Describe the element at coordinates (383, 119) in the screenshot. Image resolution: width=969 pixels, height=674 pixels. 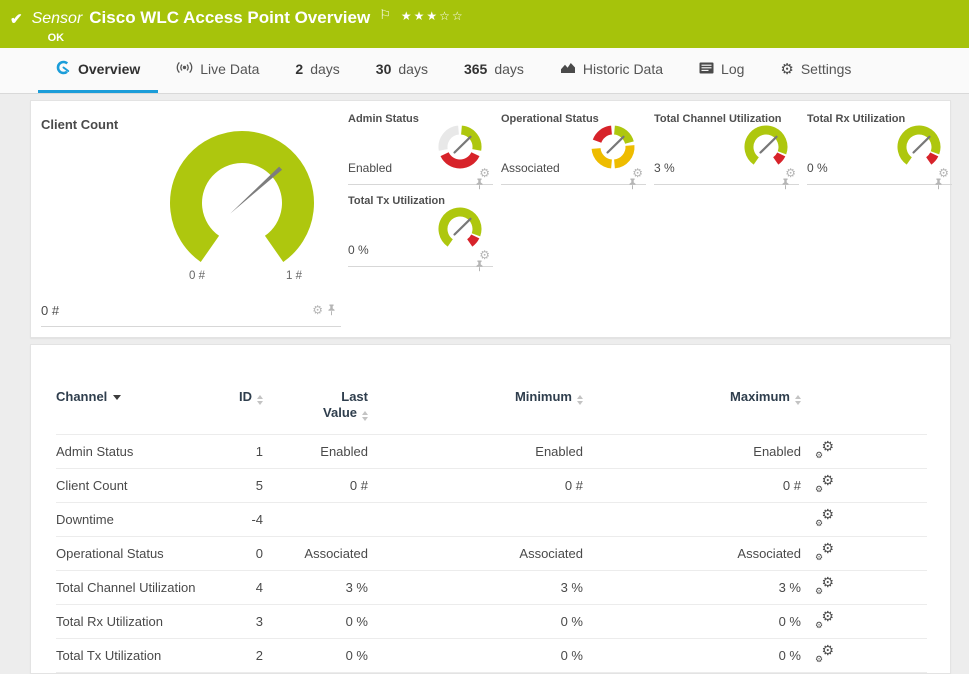
I see `gauge-title: Admin Status` at that location.